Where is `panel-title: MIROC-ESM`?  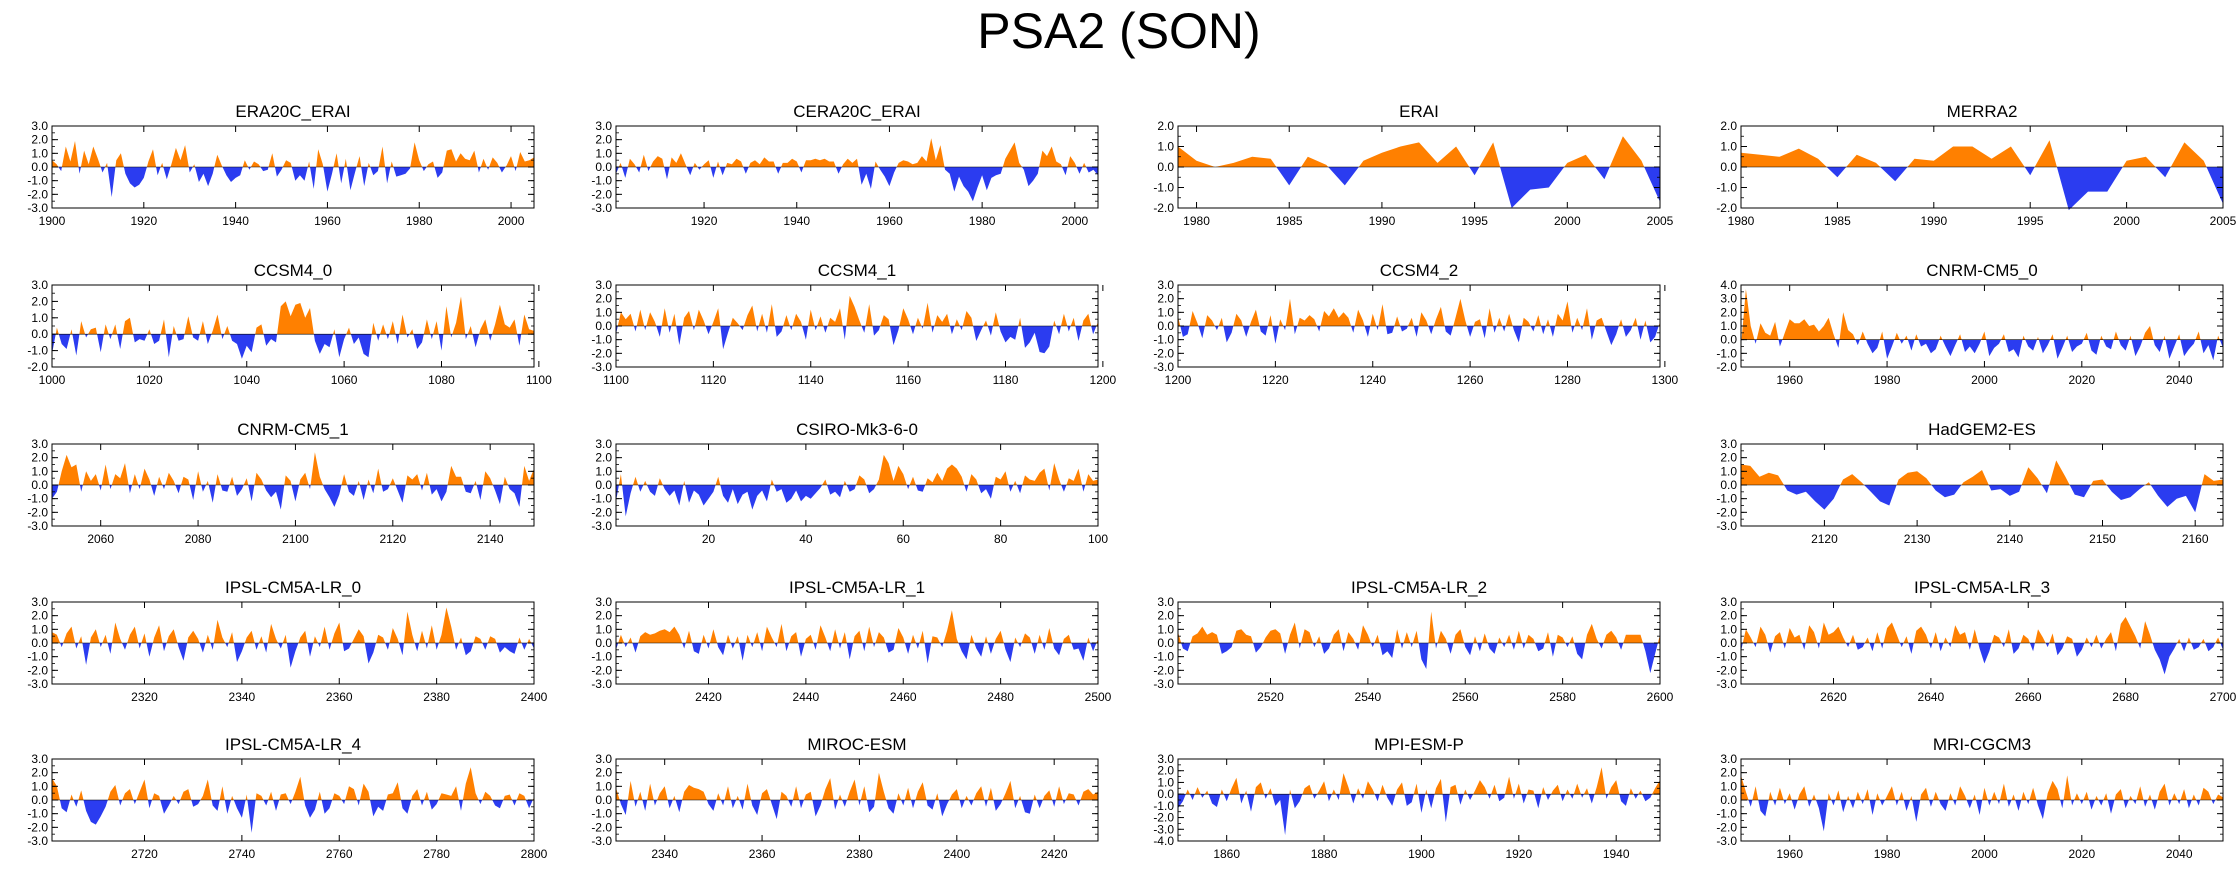
panel-title: MIROC-ESM is located at coordinates (856, 744).